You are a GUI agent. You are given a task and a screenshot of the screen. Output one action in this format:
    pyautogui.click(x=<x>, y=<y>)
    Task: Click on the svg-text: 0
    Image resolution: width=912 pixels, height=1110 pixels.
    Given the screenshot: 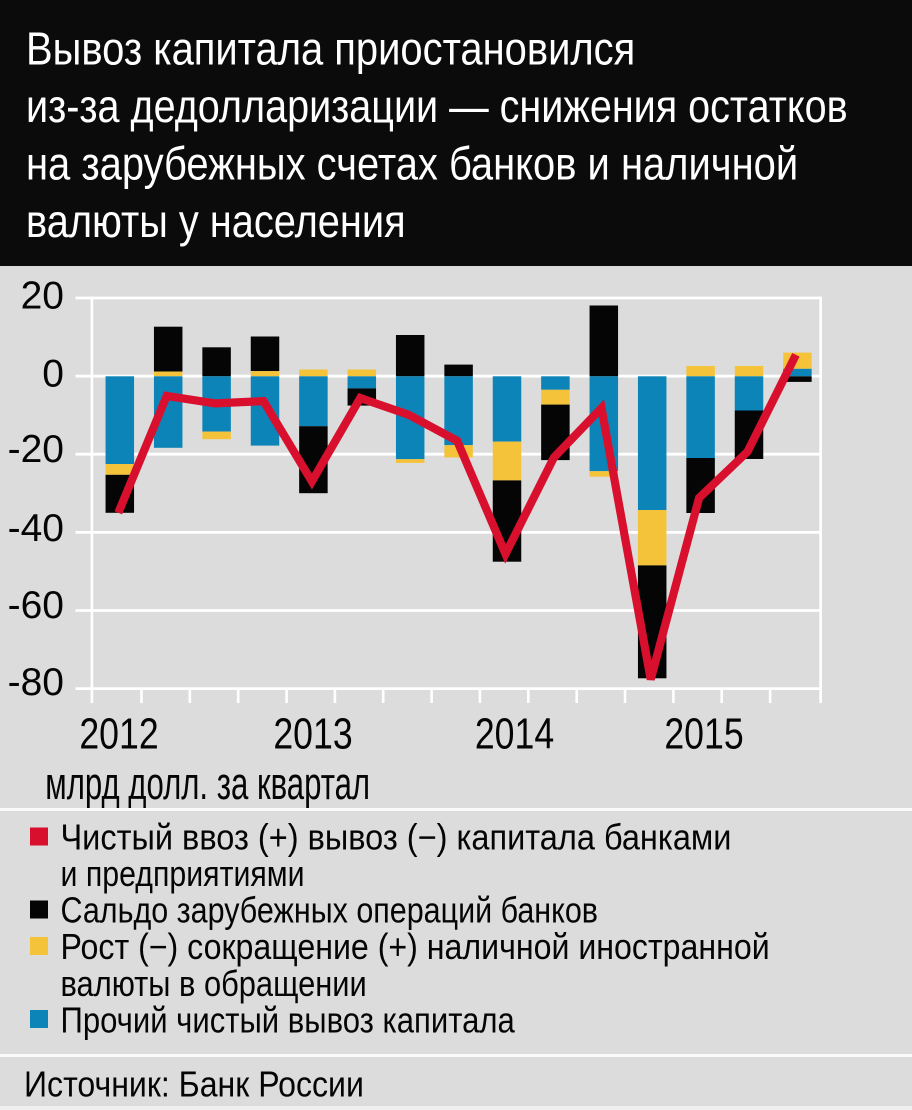 What is the action you would take?
    pyautogui.click(x=53, y=374)
    